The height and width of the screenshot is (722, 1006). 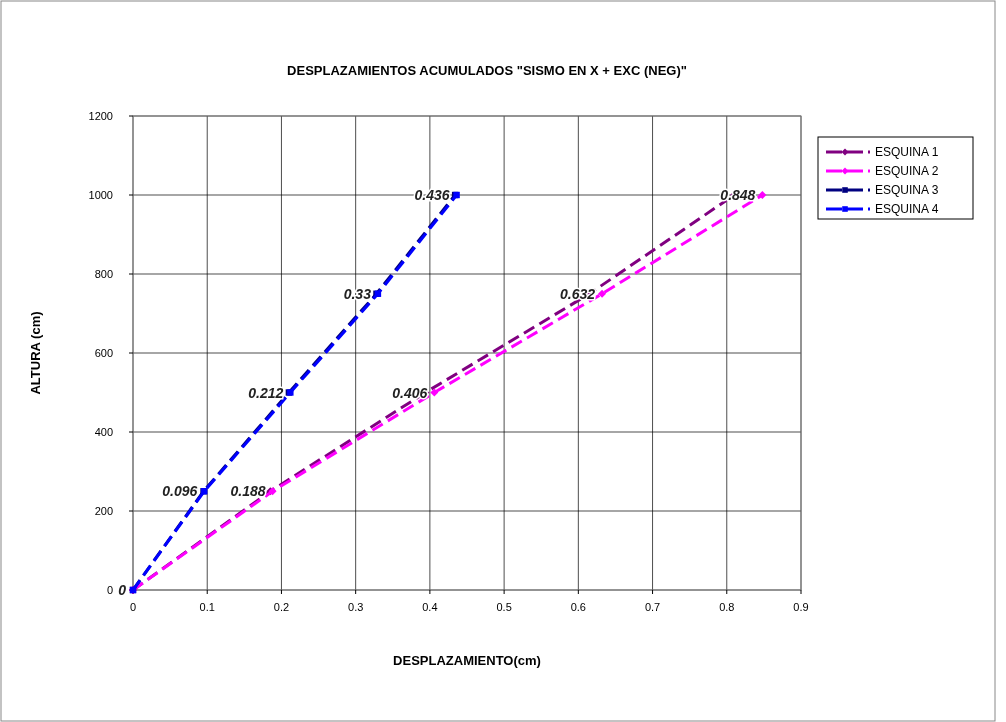 I want to click on y-axis-title: ALTURA (cm), so click(x=35, y=353).